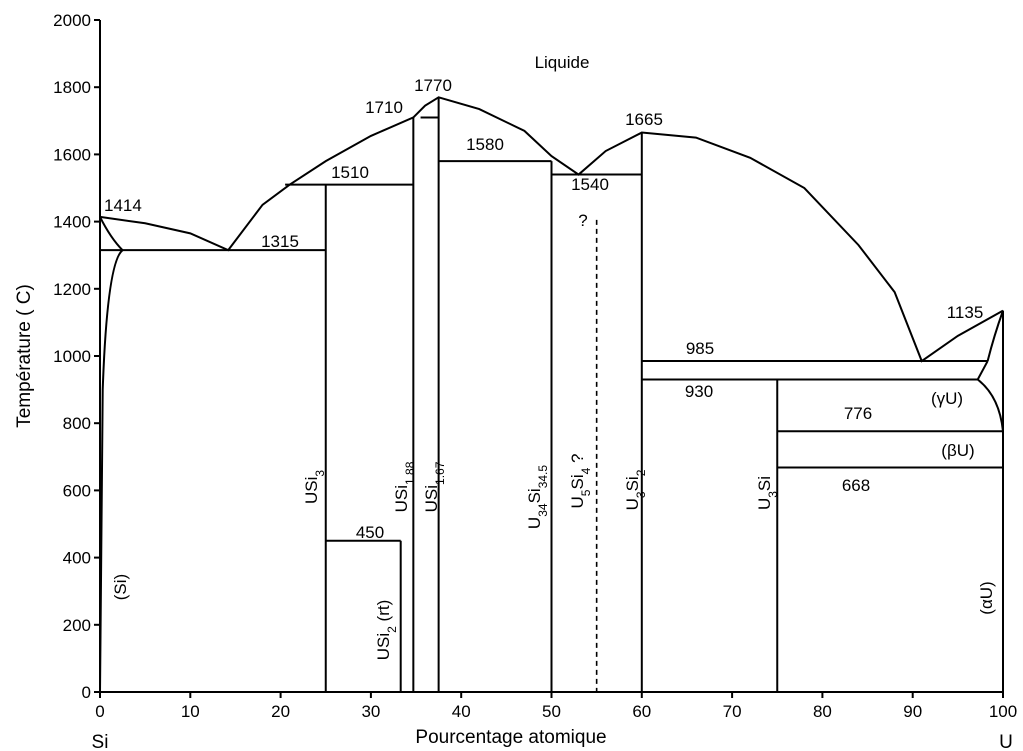 This screenshot has height=751, width=1023. What do you see at coordinates (644, 119) in the screenshot?
I see `temperature-label: 1665` at bounding box center [644, 119].